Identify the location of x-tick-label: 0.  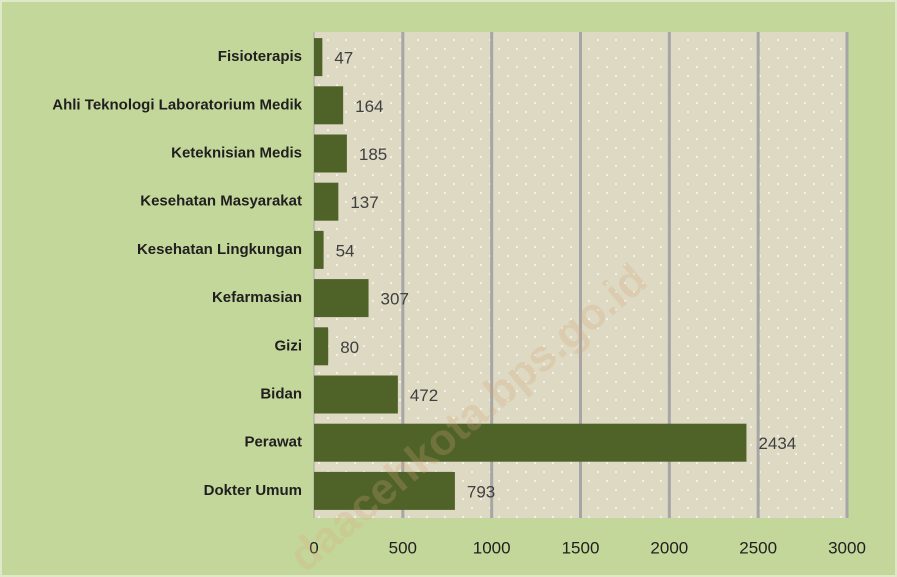
(313, 547).